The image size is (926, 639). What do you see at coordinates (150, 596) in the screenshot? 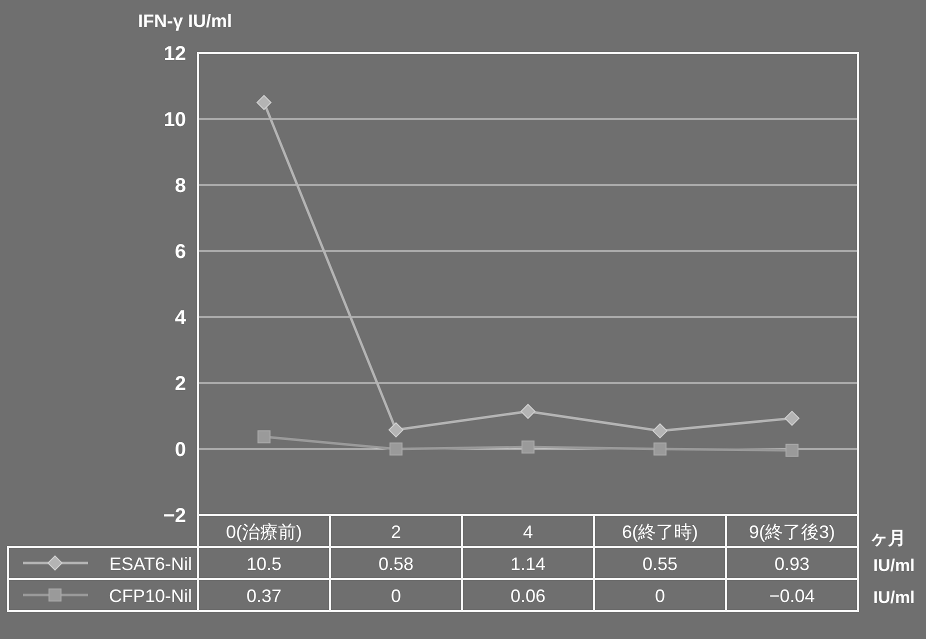
I see `legend-label: CFP10-Nil` at bounding box center [150, 596].